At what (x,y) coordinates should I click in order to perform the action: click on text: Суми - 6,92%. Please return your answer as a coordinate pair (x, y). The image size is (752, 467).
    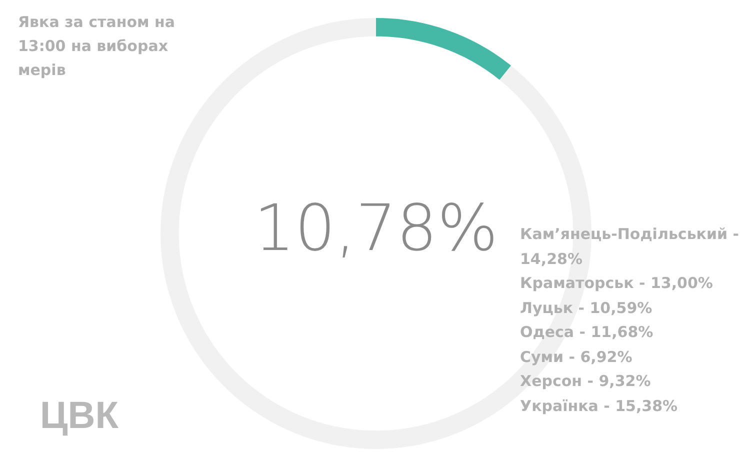
    Looking at the image, I should click on (577, 357).